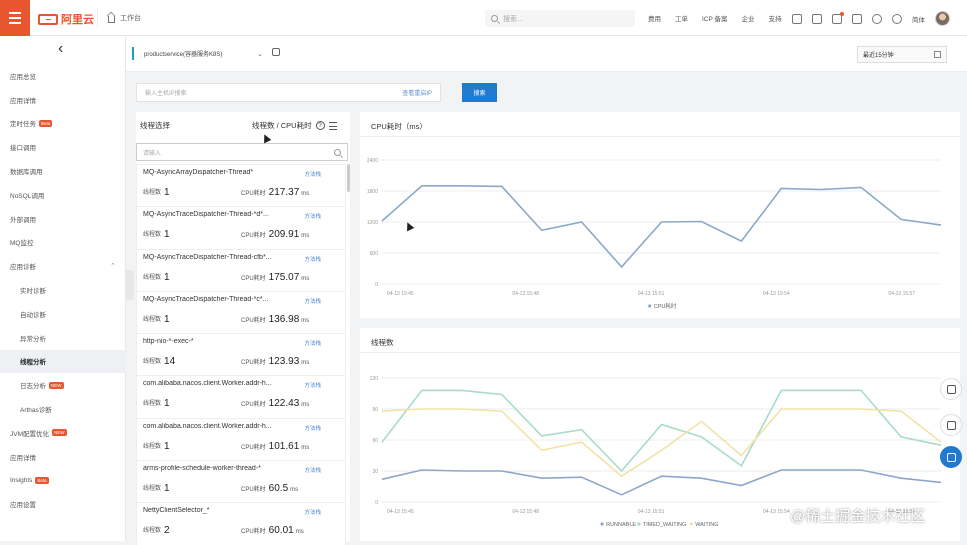 This screenshot has width=967, height=545. Describe the element at coordinates (63, 504) in the screenshot. I see `sidebar-item: 应用设置` at that location.